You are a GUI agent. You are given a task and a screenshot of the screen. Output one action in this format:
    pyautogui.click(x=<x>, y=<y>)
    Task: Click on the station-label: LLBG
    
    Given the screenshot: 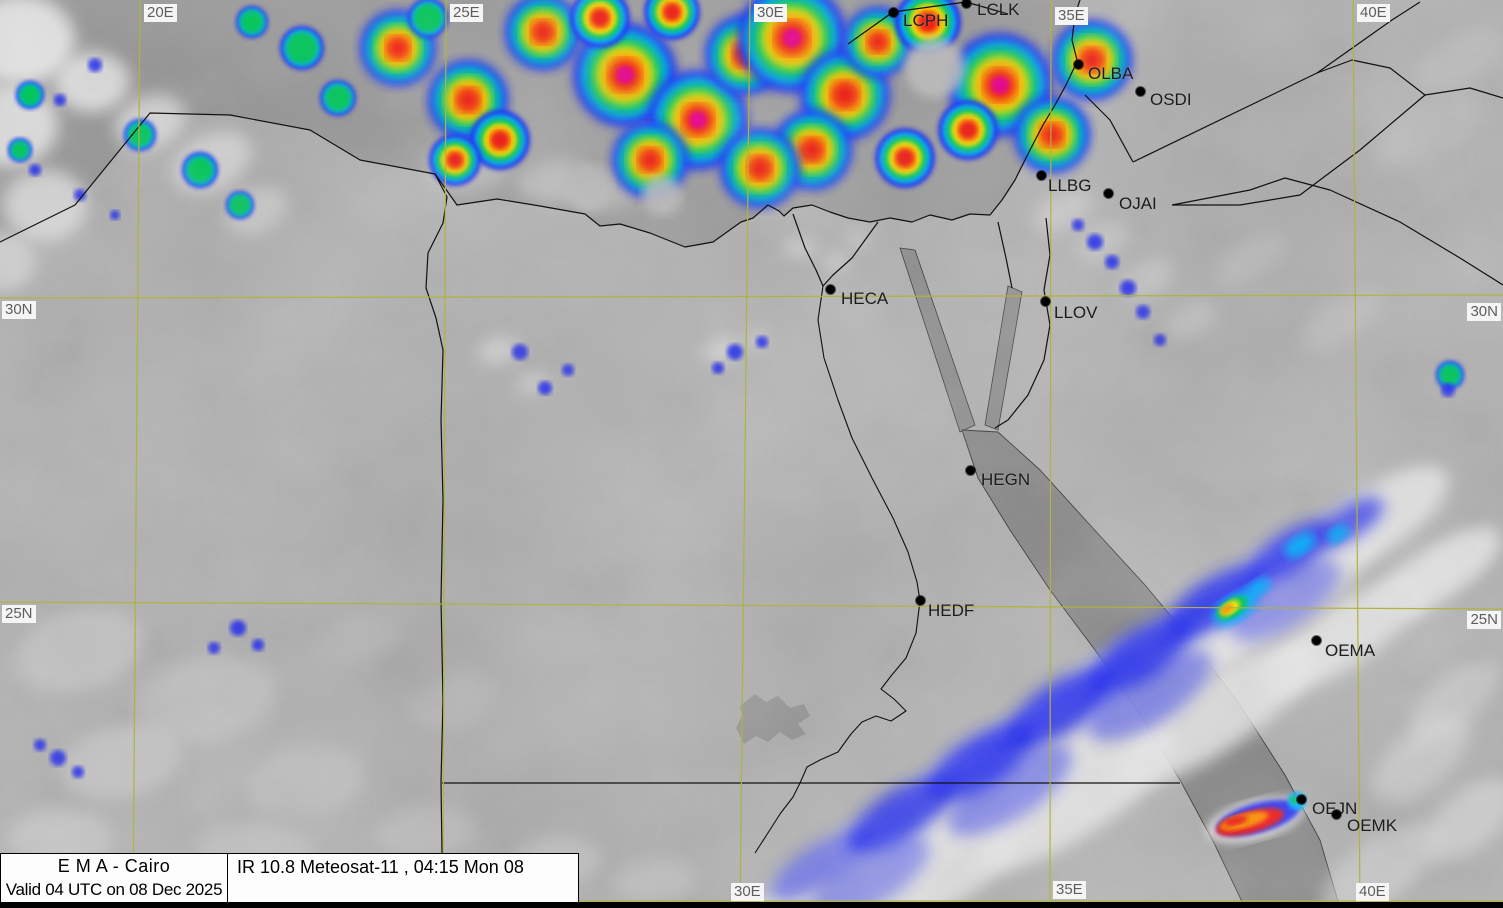 What is the action you would take?
    pyautogui.click(x=1070, y=185)
    